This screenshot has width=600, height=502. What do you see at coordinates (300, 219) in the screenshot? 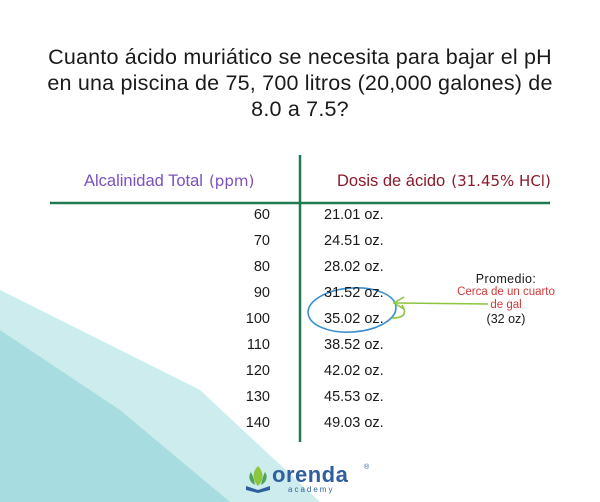
I see `table-row: 60 21.01 oz.` at bounding box center [300, 219].